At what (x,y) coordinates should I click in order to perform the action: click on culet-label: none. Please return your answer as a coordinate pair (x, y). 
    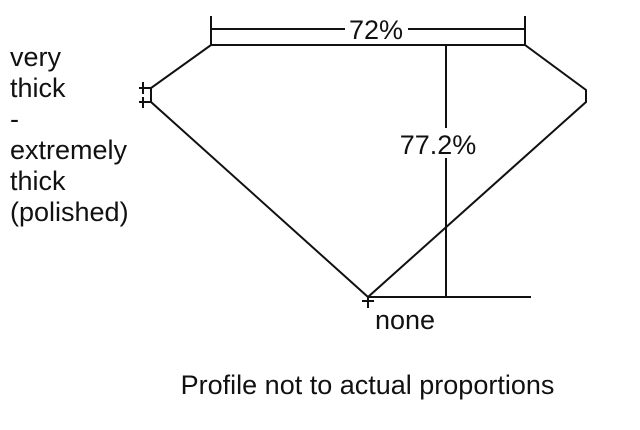
    Looking at the image, I should click on (405, 320).